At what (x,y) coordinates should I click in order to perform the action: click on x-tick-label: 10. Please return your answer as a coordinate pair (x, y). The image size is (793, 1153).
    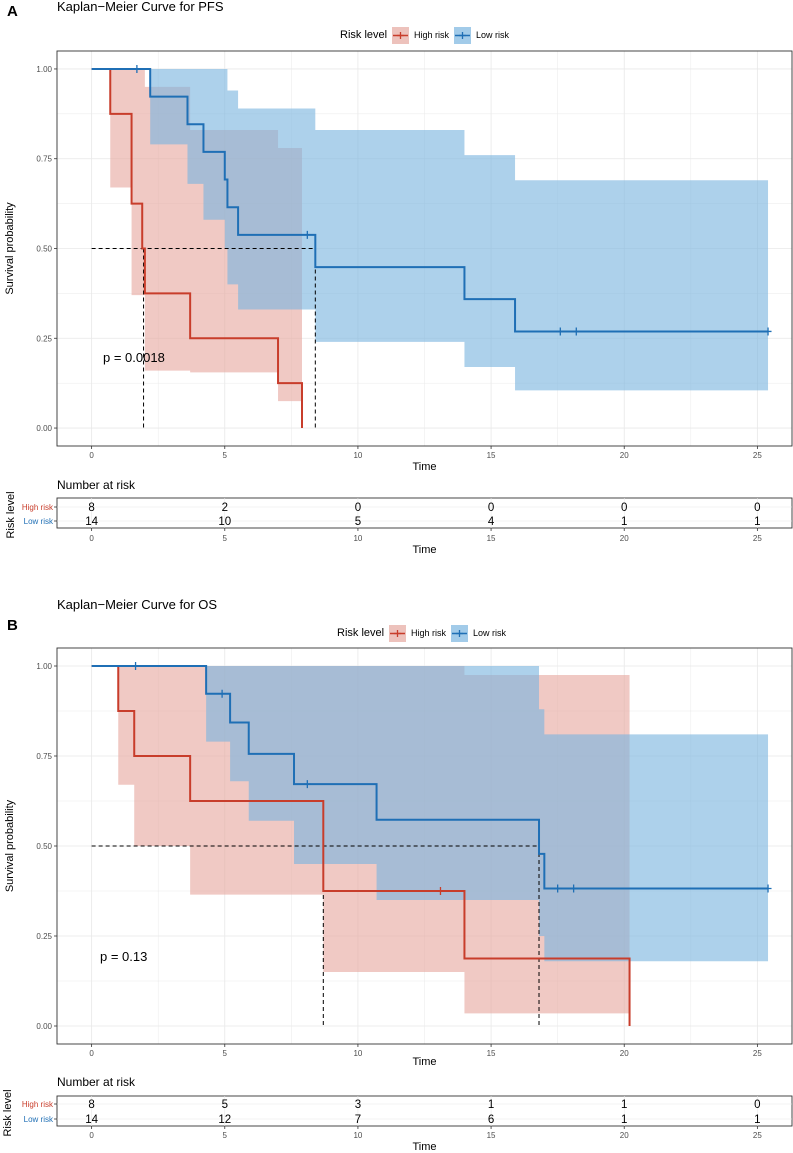
    Looking at the image, I should click on (357, 455).